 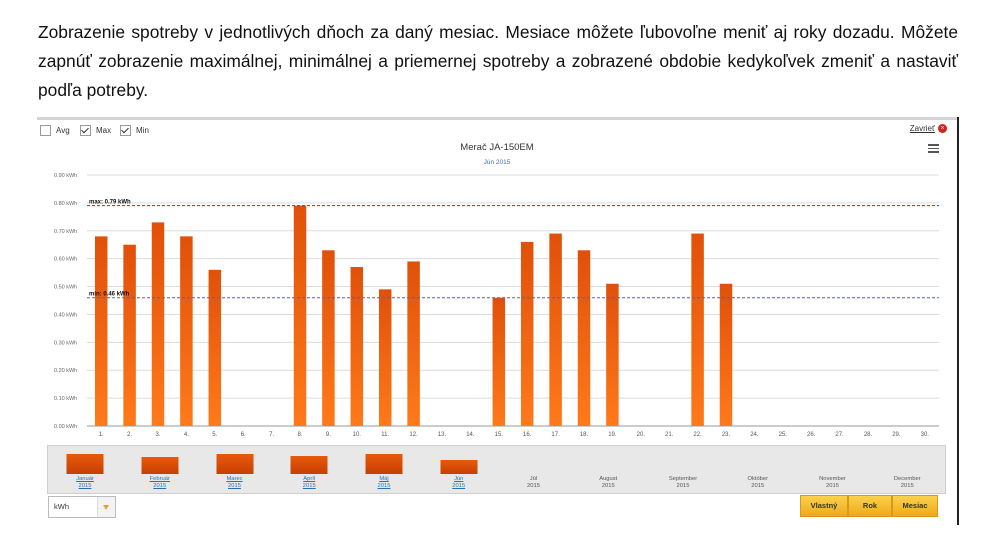 What do you see at coordinates (726, 435) in the screenshot?
I see `x-tick-label: 23.` at bounding box center [726, 435].